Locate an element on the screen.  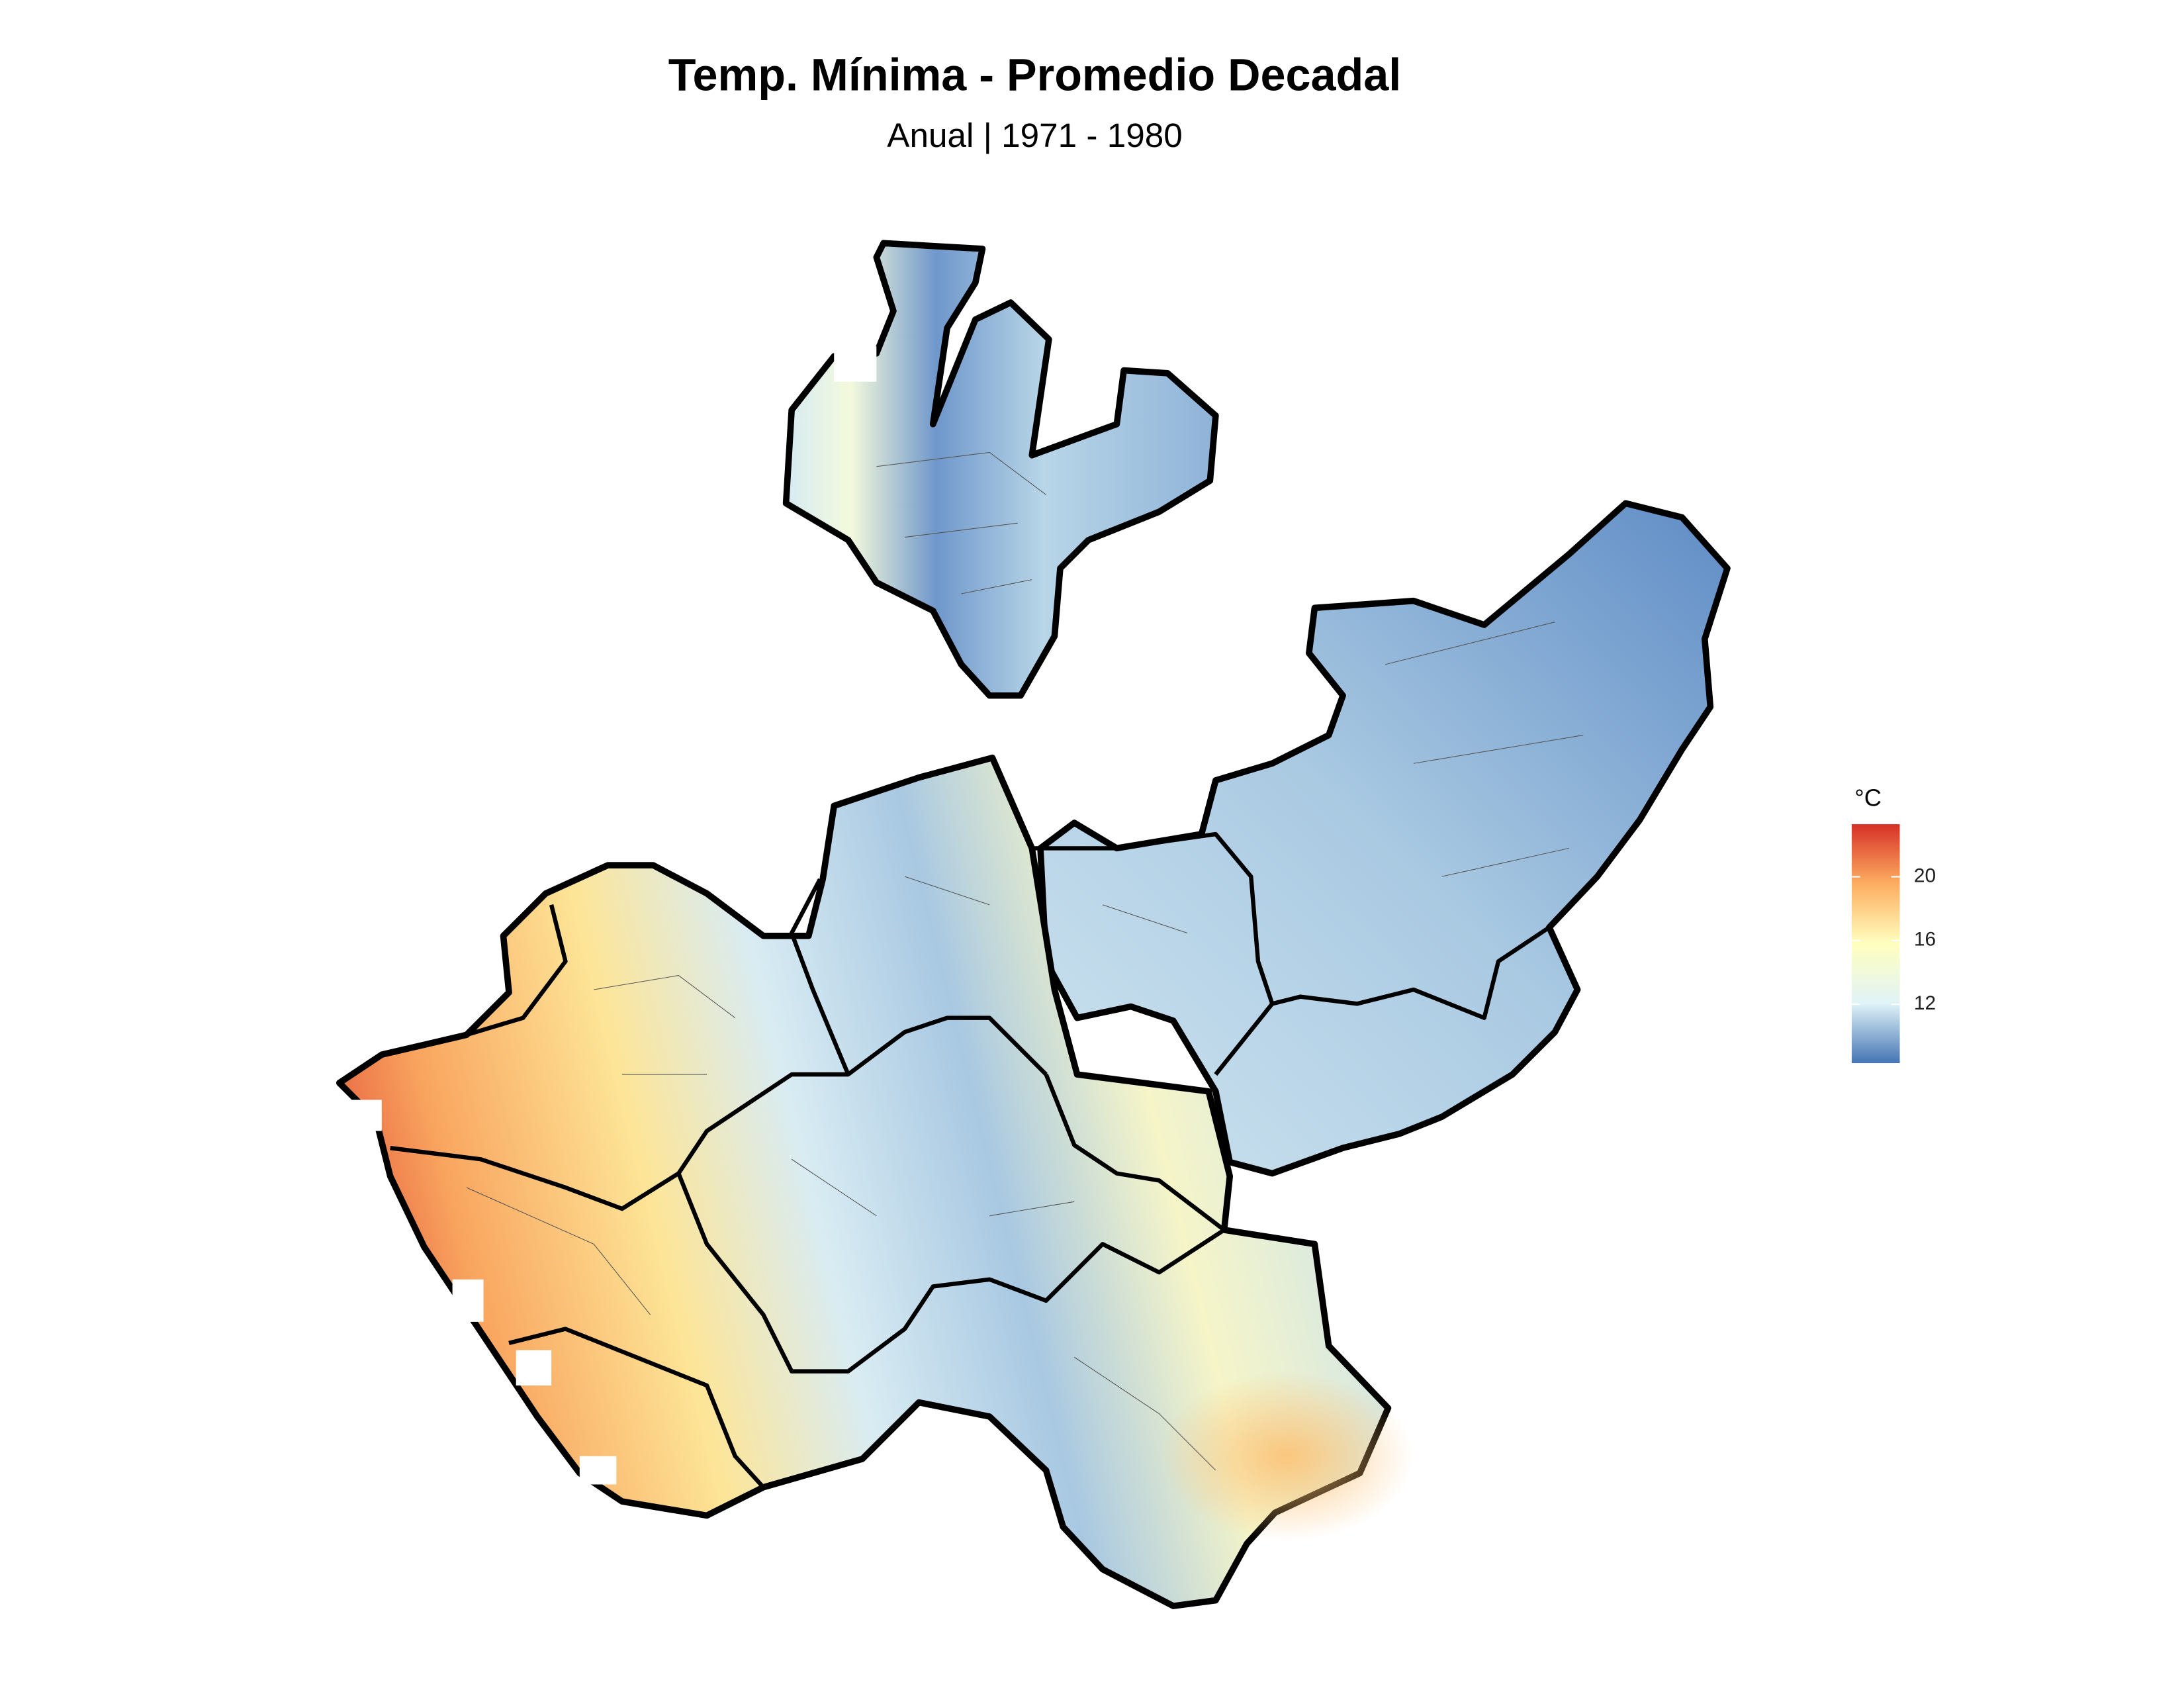
northeast-region is located at coordinates (1384, 838).